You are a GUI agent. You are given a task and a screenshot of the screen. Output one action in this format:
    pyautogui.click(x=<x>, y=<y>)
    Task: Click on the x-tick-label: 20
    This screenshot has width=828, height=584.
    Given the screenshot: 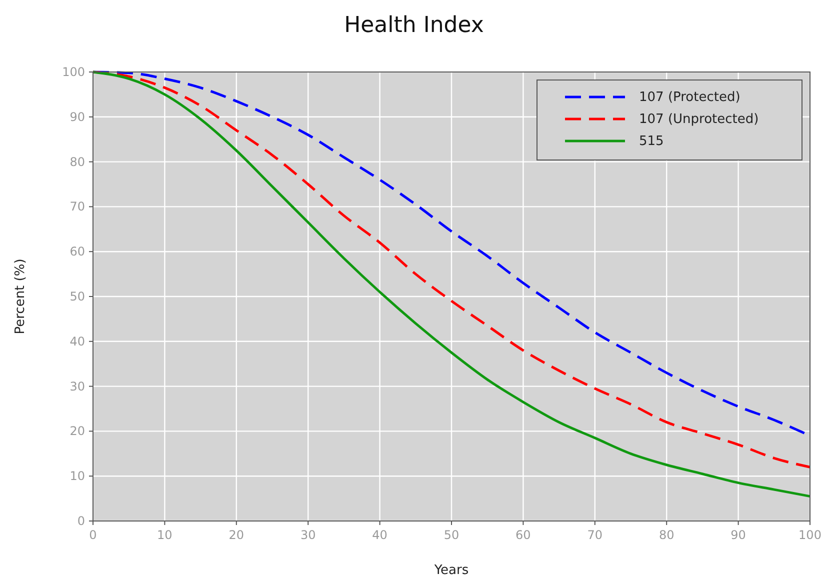 What is the action you would take?
    pyautogui.click(x=236, y=535)
    